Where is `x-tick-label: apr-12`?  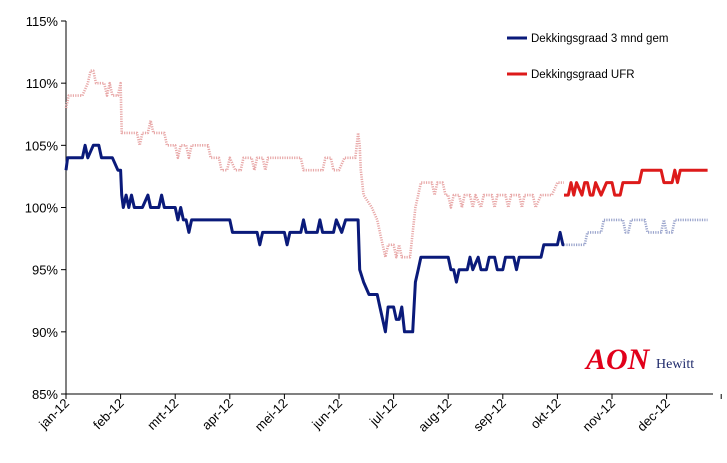
x-tick-label: apr-12 is located at coordinates (217, 414).